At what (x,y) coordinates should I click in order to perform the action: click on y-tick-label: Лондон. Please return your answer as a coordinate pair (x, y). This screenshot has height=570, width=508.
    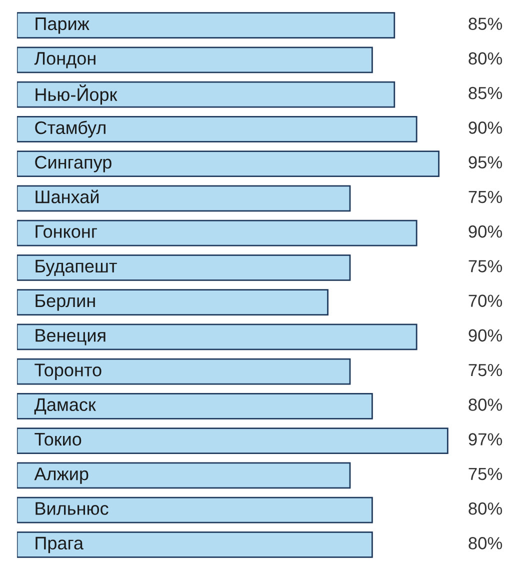
    Looking at the image, I should click on (65, 60).